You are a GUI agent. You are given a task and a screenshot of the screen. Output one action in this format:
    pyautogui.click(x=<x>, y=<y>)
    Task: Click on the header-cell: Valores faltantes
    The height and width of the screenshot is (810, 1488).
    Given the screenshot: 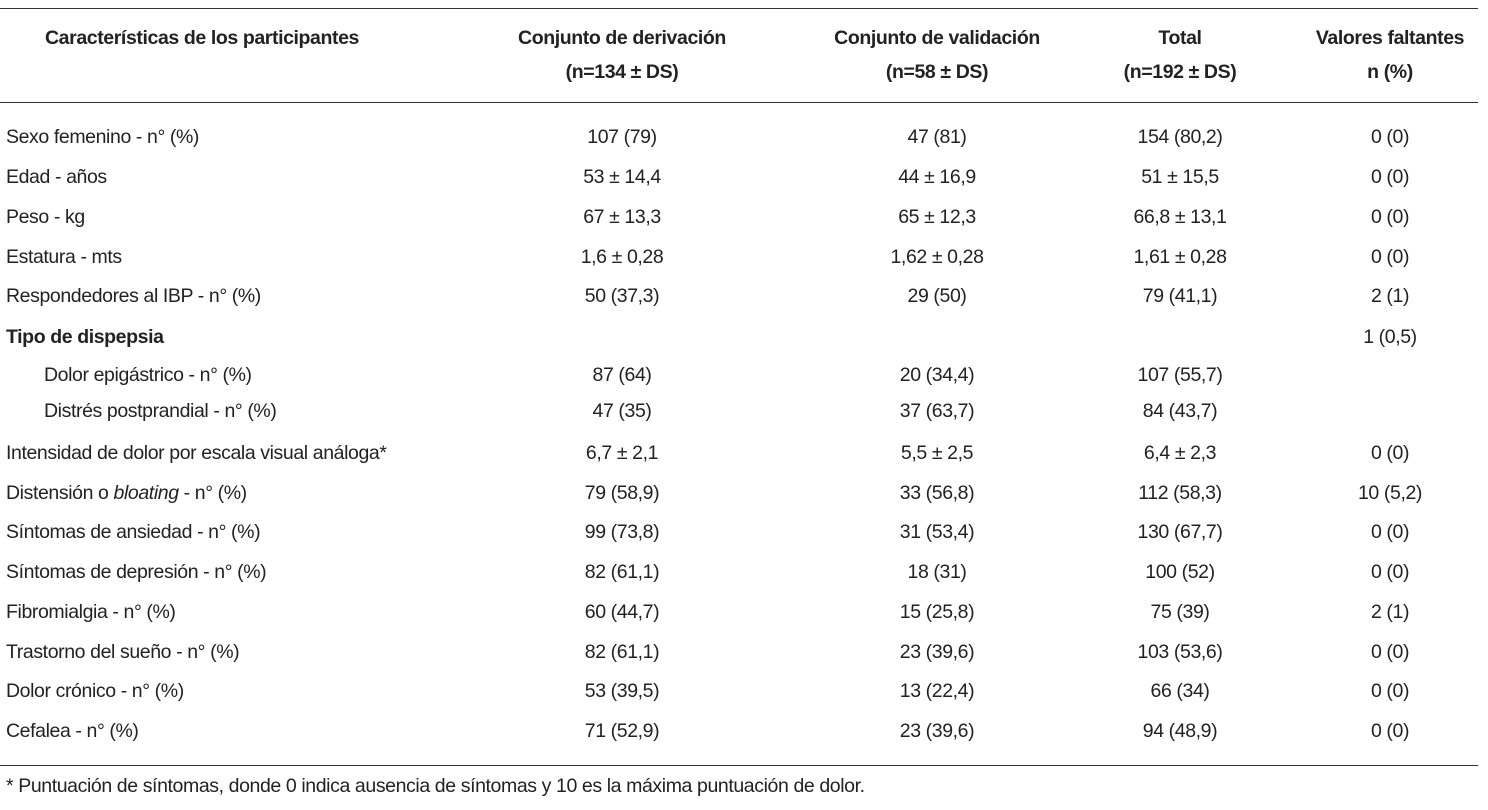 What is the action you would take?
    pyautogui.click(x=1390, y=38)
    